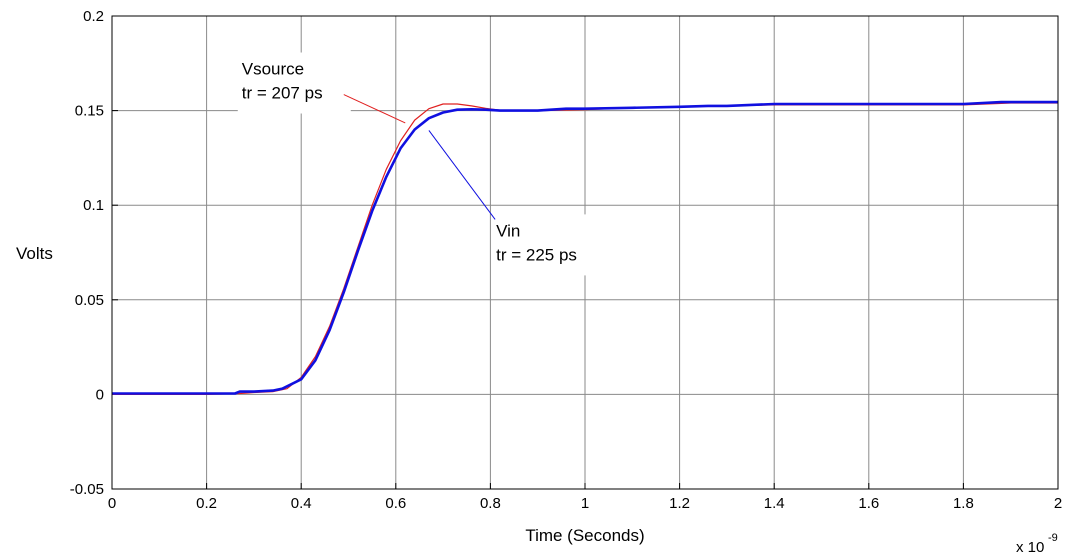 This screenshot has width=1078, height=559. Describe the element at coordinates (1053, 538) in the screenshot. I see `x-multiplier-exponent: -9` at that location.